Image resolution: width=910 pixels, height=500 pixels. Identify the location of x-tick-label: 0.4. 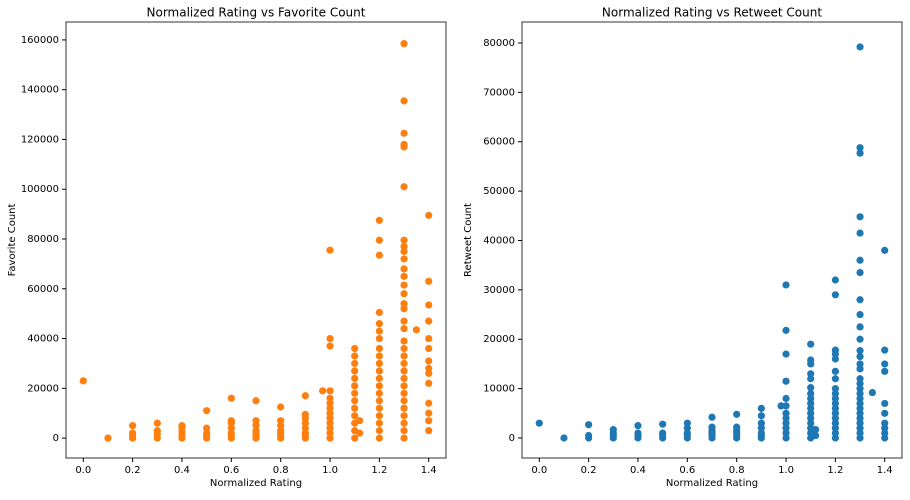
(638, 470).